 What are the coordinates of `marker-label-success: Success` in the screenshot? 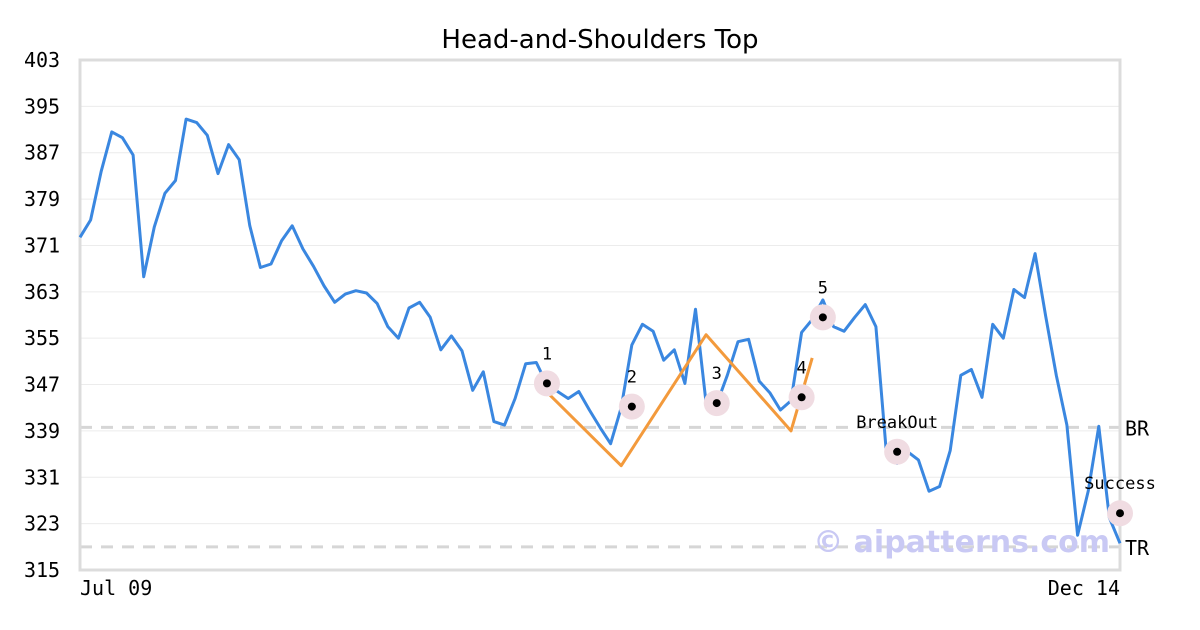 It's located at (1120, 484).